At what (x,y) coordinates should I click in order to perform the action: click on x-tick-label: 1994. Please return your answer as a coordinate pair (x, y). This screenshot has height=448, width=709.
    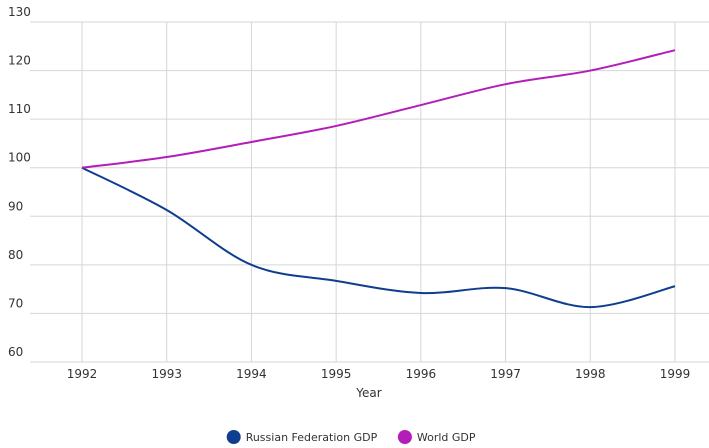
    Looking at the image, I should click on (251, 374).